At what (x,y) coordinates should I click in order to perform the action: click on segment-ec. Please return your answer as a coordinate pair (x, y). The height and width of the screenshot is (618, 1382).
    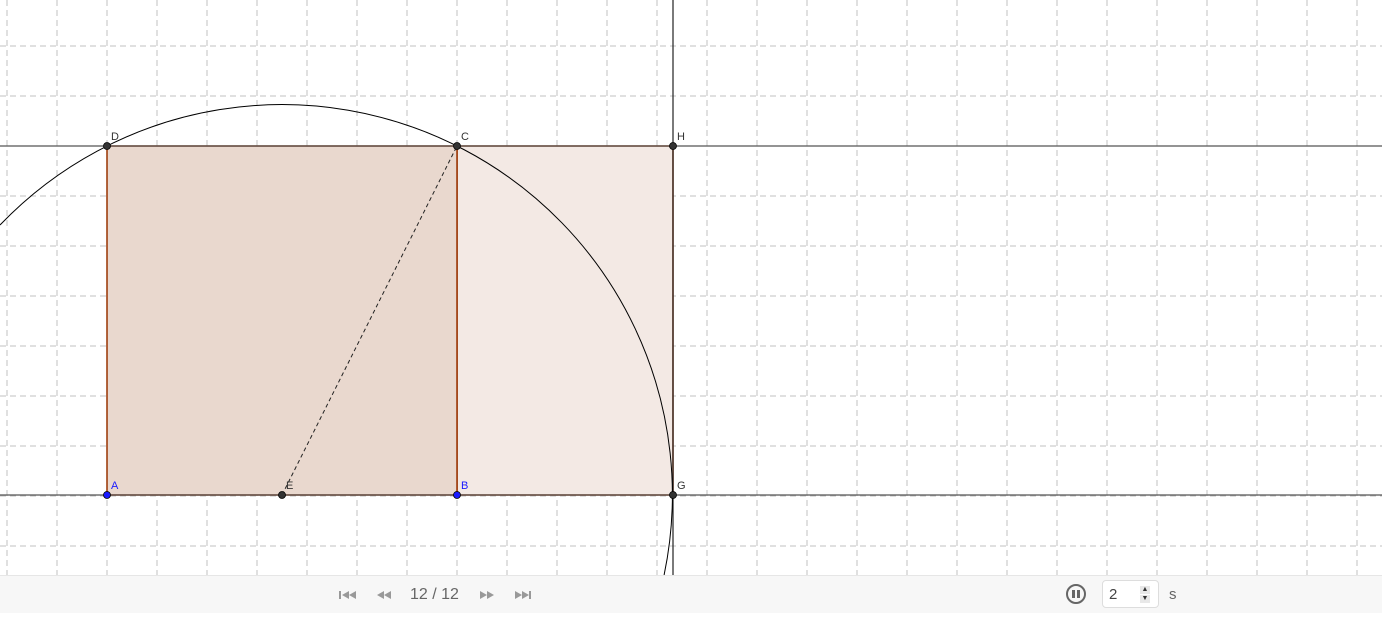
    Looking at the image, I should click on (369, 320).